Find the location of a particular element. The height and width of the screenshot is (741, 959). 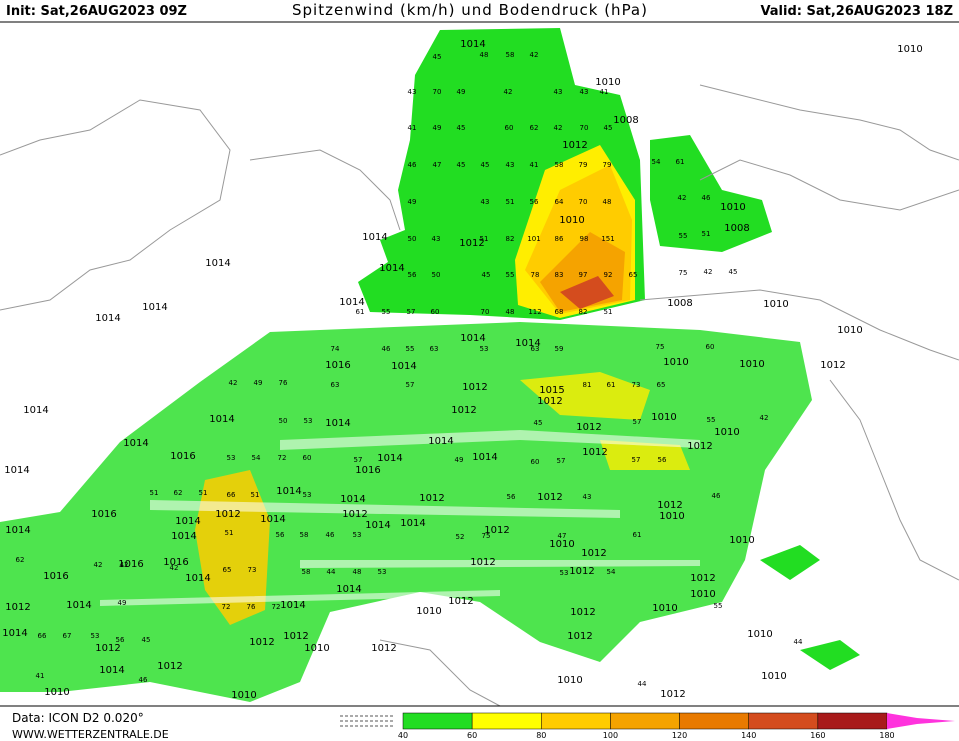

gust-label: 65 is located at coordinates (661, 385).